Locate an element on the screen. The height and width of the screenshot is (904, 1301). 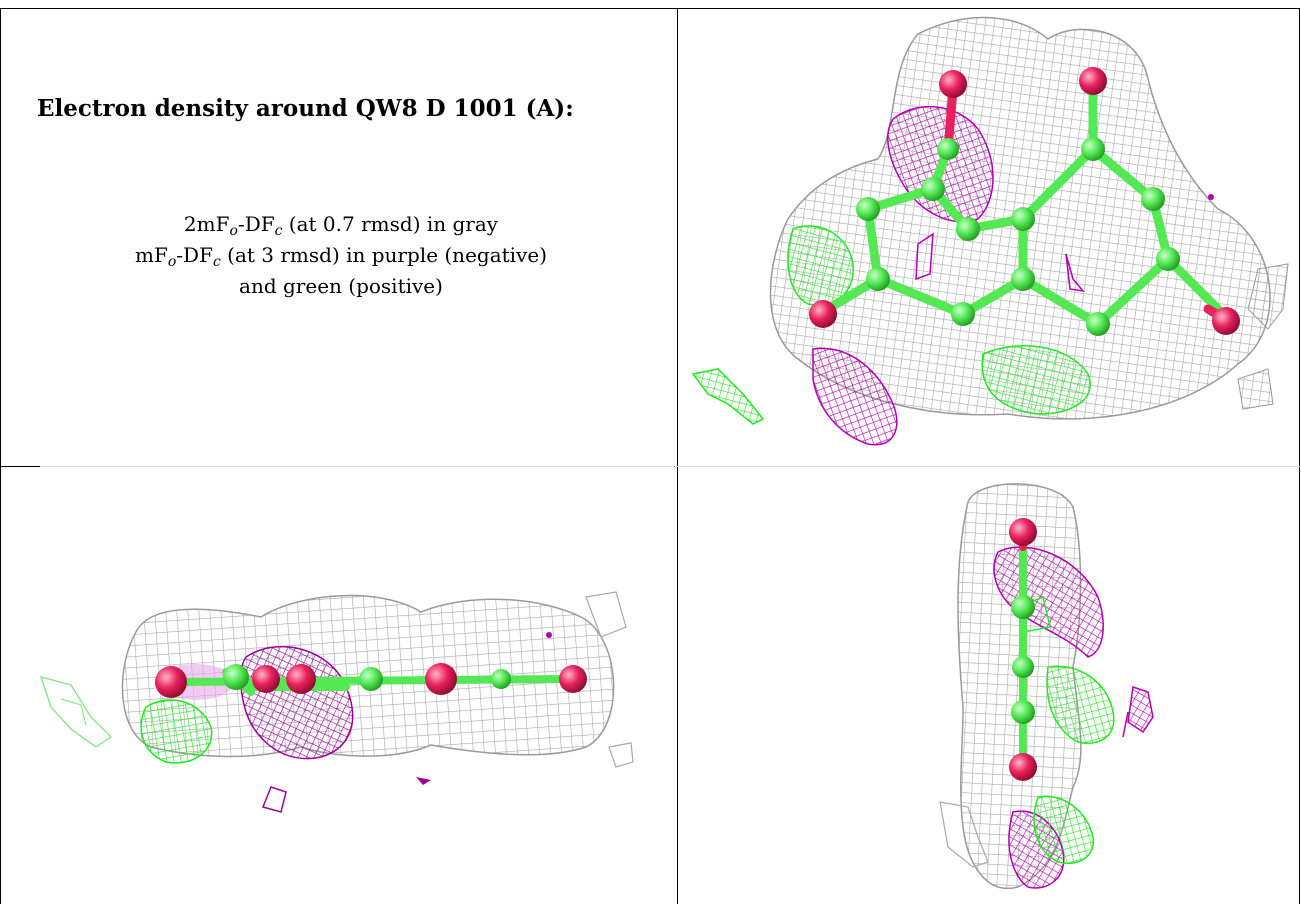
border-right is located at coordinates (1299, 456).